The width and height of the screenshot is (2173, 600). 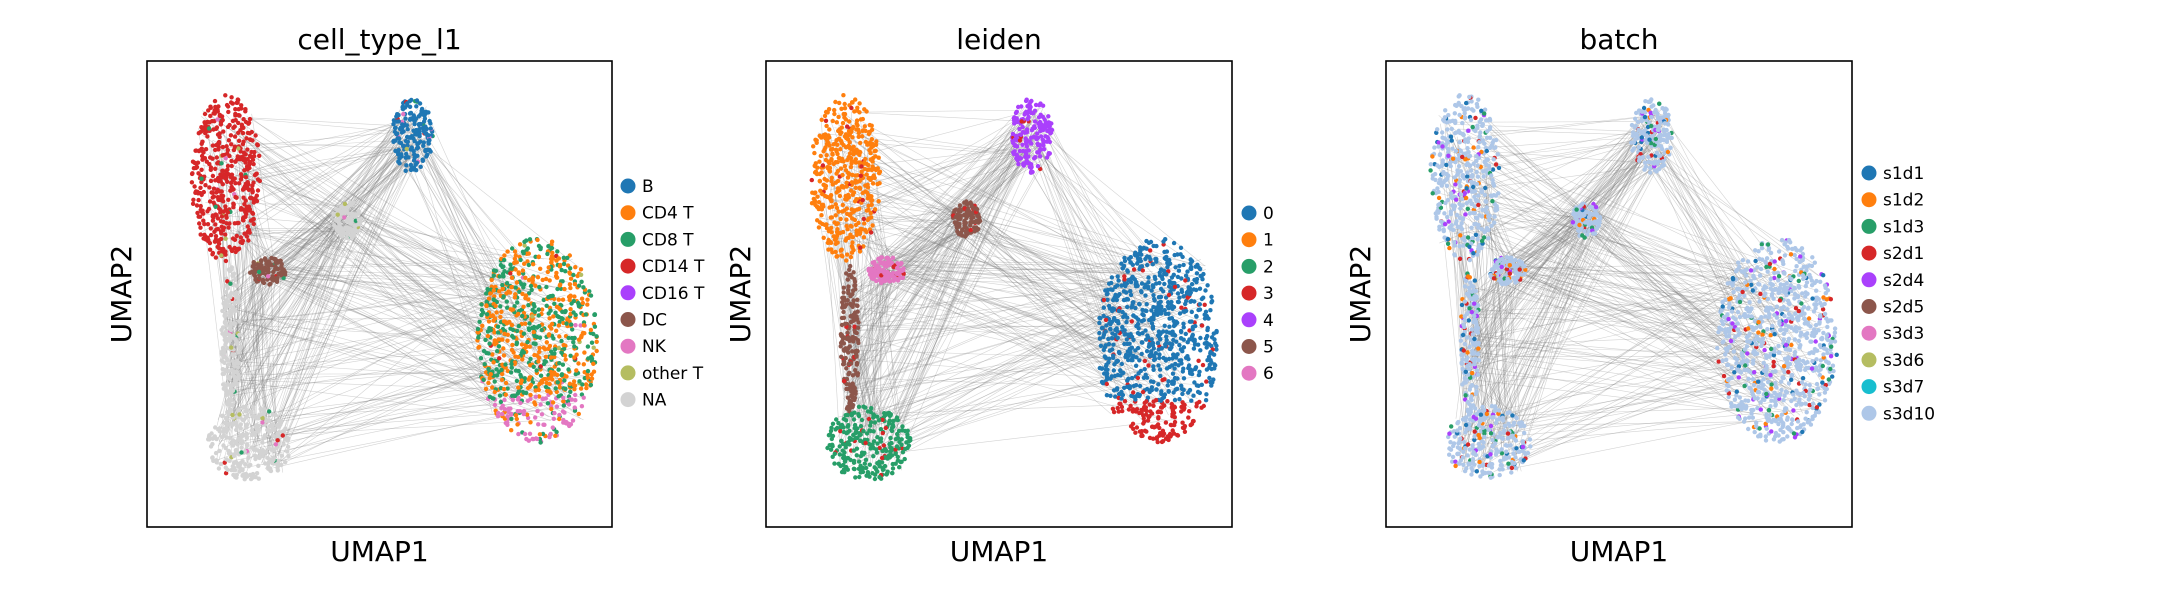 I want to click on legend-label: 1, so click(x=1268, y=241).